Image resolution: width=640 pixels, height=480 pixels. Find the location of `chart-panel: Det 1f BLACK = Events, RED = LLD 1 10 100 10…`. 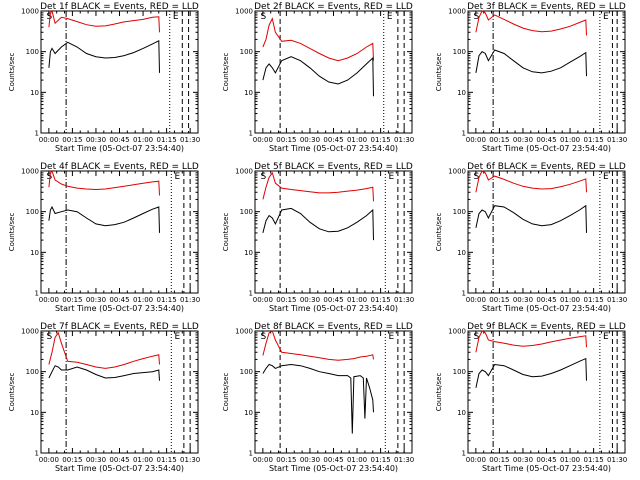

chart-panel: Det 1f BLACK = Events, RED = LLD 1 10 100 10… is located at coordinates (104, 77).